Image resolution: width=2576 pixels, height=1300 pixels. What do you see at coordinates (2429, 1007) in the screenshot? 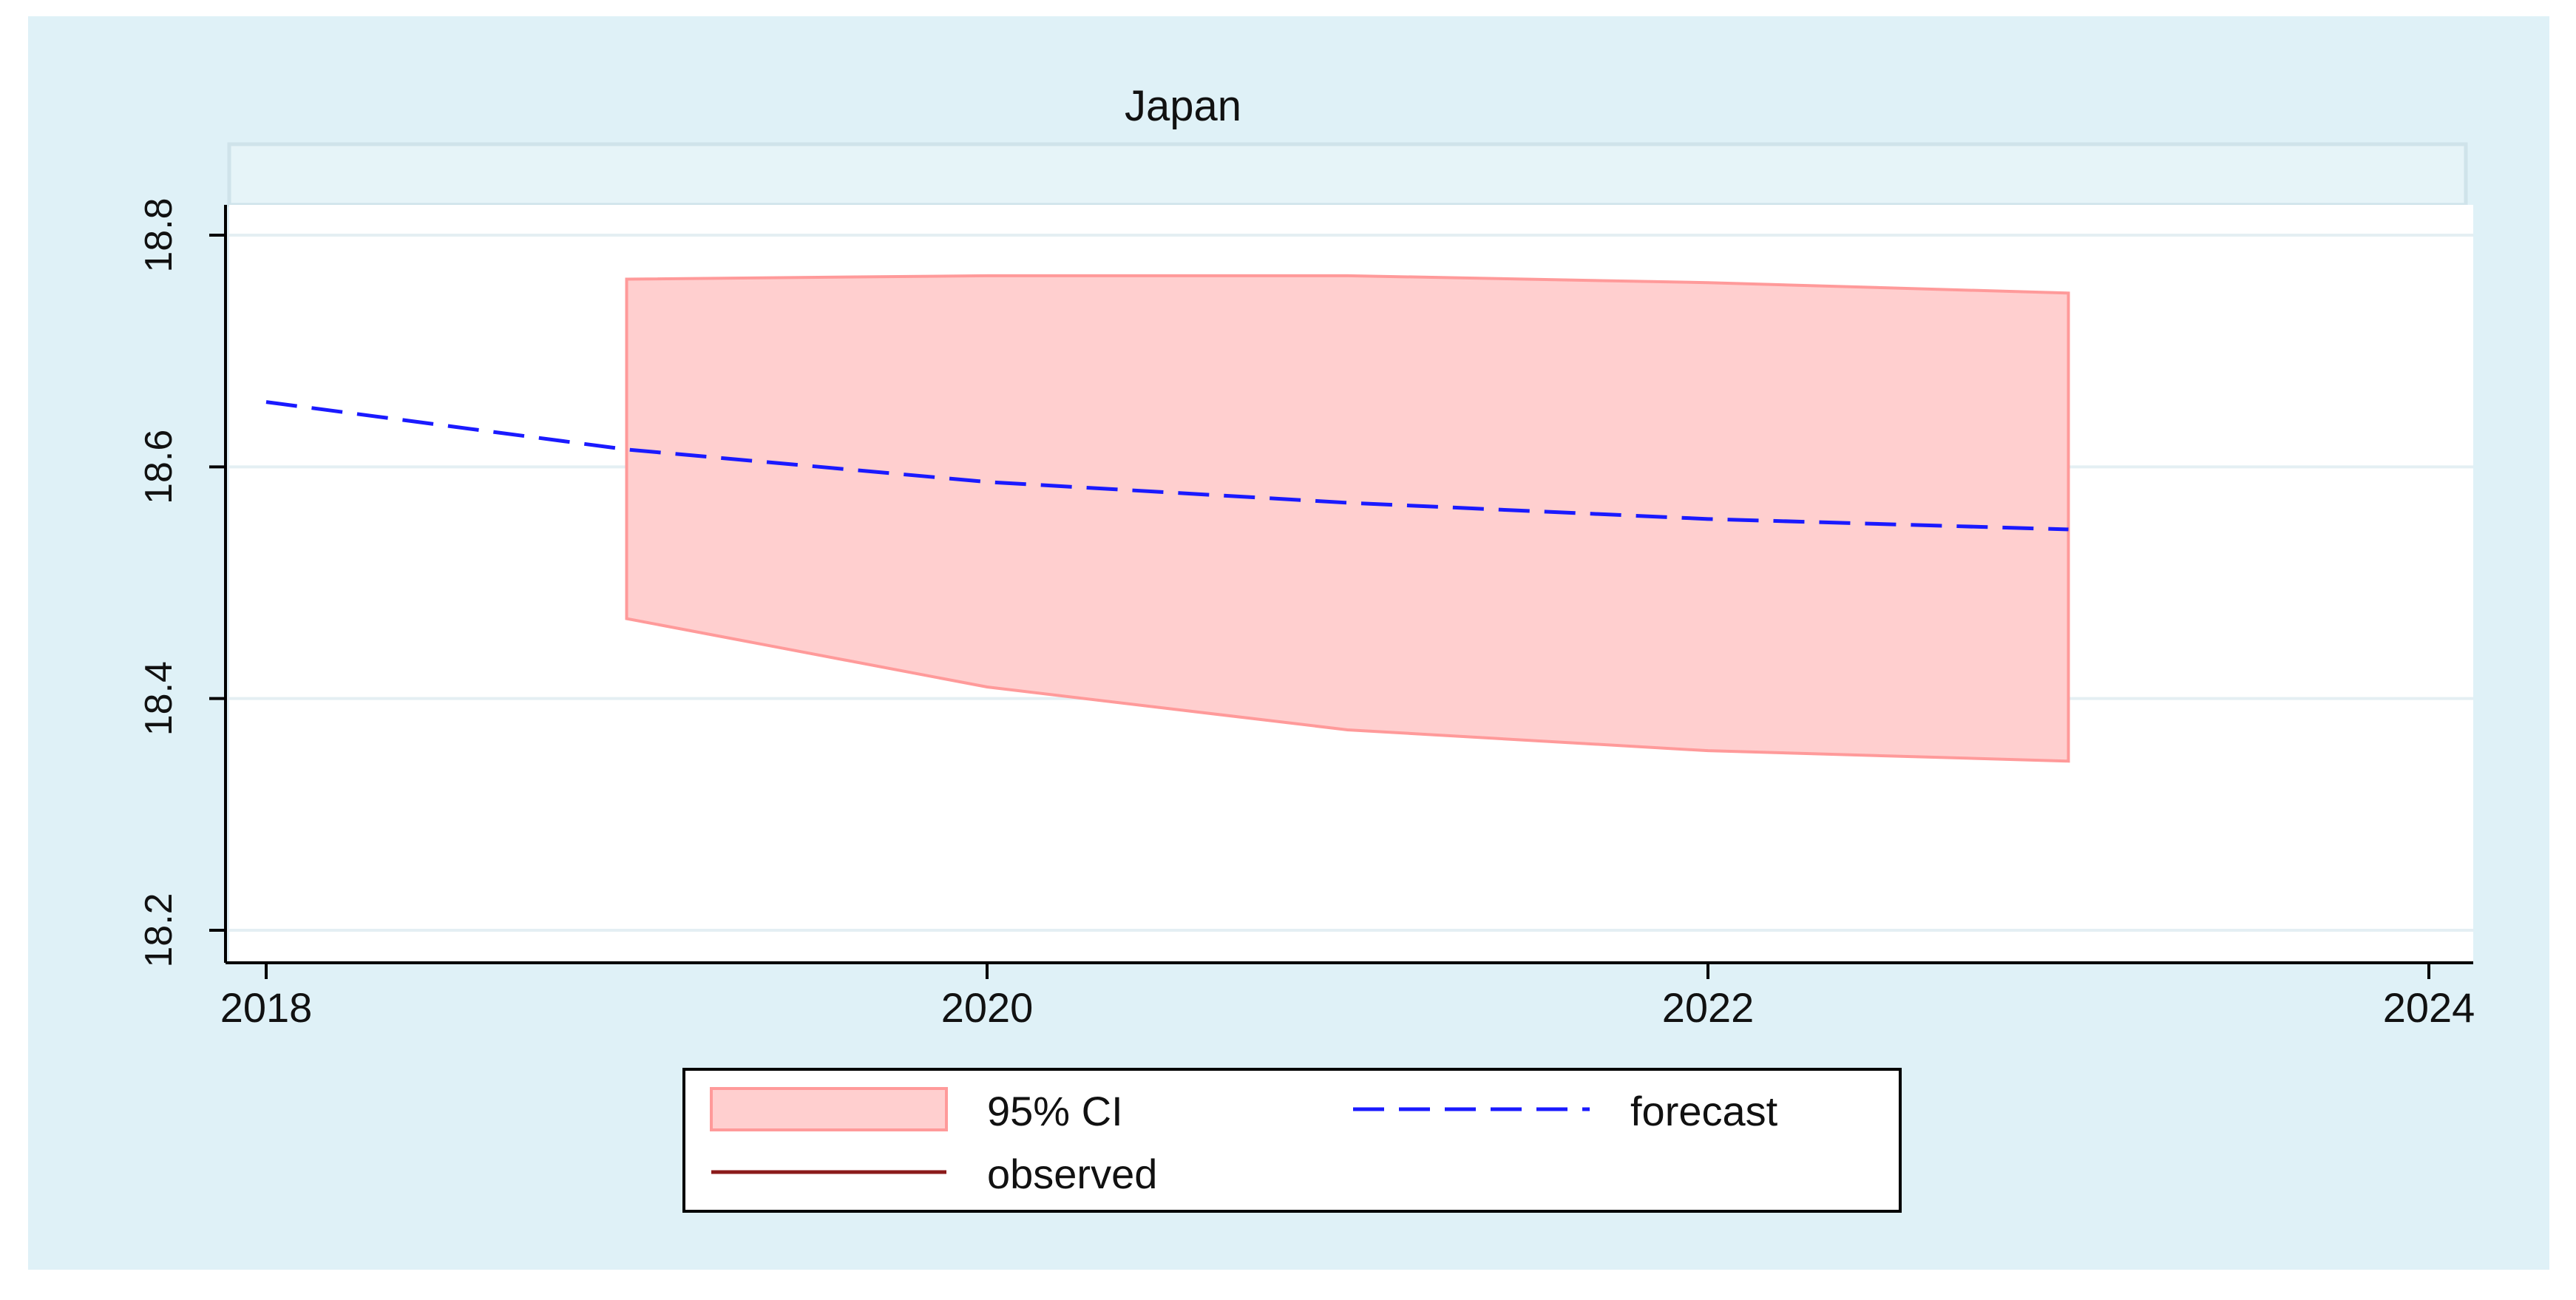
I see `x-tick-label: 2024` at bounding box center [2429, 1007].